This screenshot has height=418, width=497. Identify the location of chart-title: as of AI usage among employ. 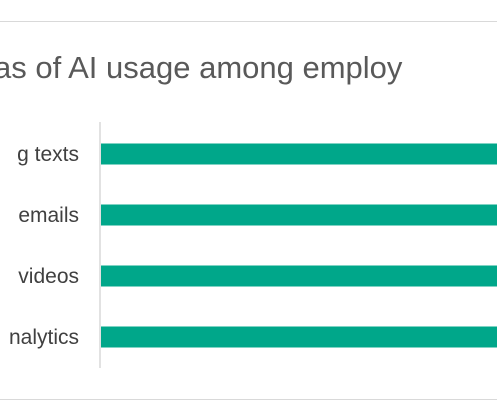
(201, 67).